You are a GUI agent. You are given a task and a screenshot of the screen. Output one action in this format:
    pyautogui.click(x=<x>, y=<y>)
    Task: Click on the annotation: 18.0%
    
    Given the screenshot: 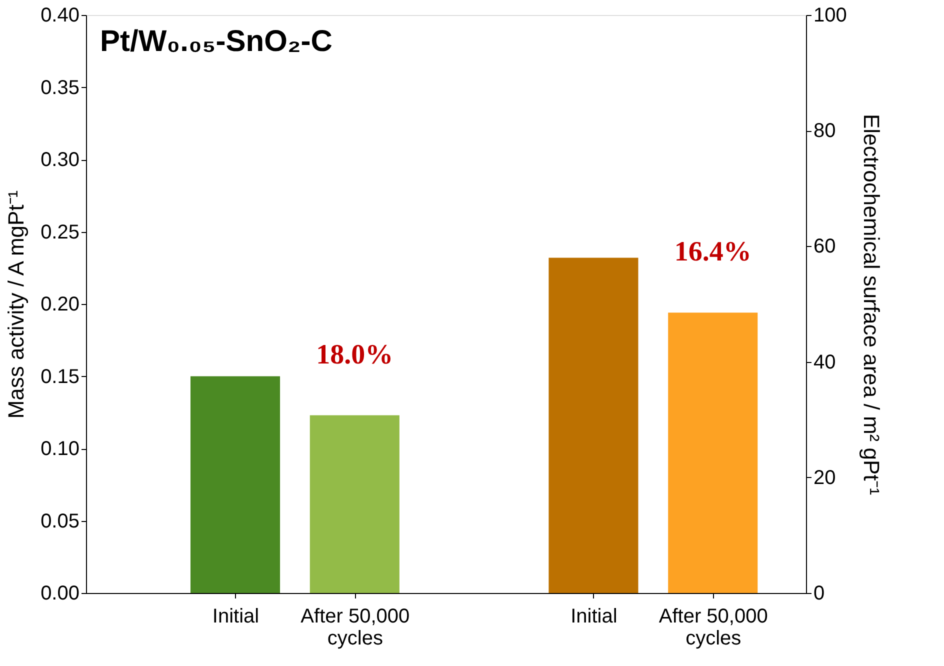 What is the action you would take?
    pyautogui.click(x=355, y=354)
    